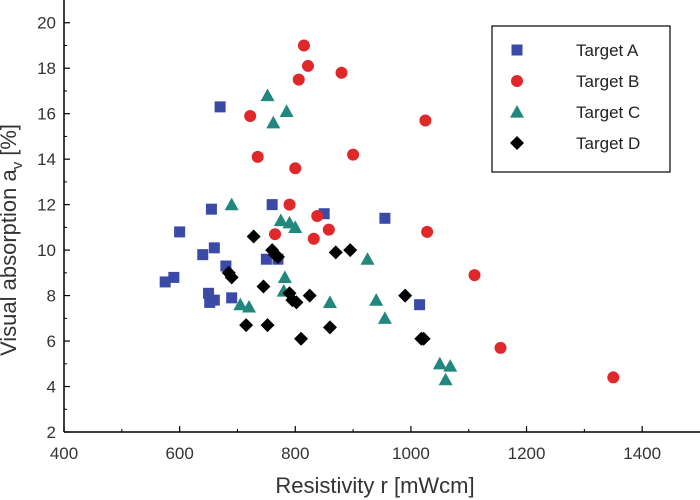  I want to click on y-tick-label: 6, so click(51, 341).